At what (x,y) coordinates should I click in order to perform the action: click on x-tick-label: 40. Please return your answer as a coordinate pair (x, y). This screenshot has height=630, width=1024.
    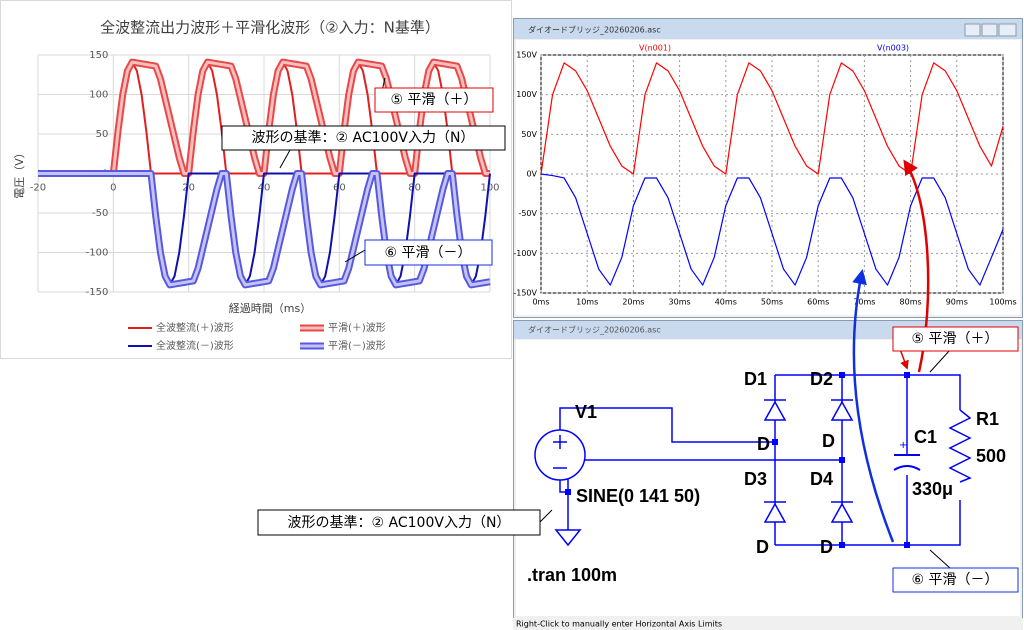
    Looking at the image, I should click on (264, 188).